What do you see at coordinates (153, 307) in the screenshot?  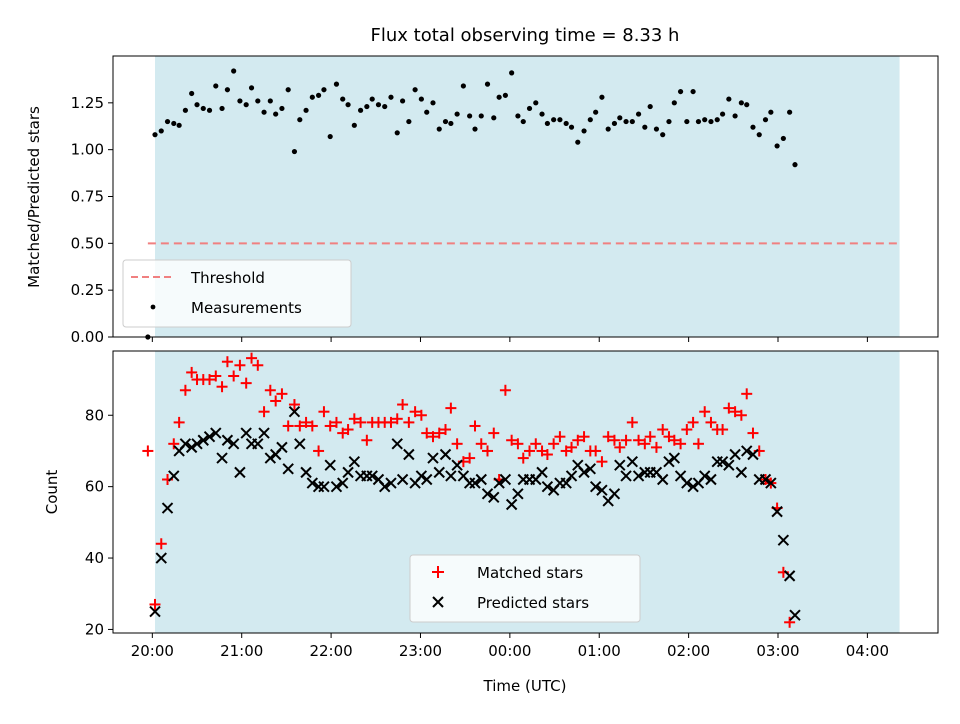 I see `legend-measurements-swatch` at bounding box center [153, 307].